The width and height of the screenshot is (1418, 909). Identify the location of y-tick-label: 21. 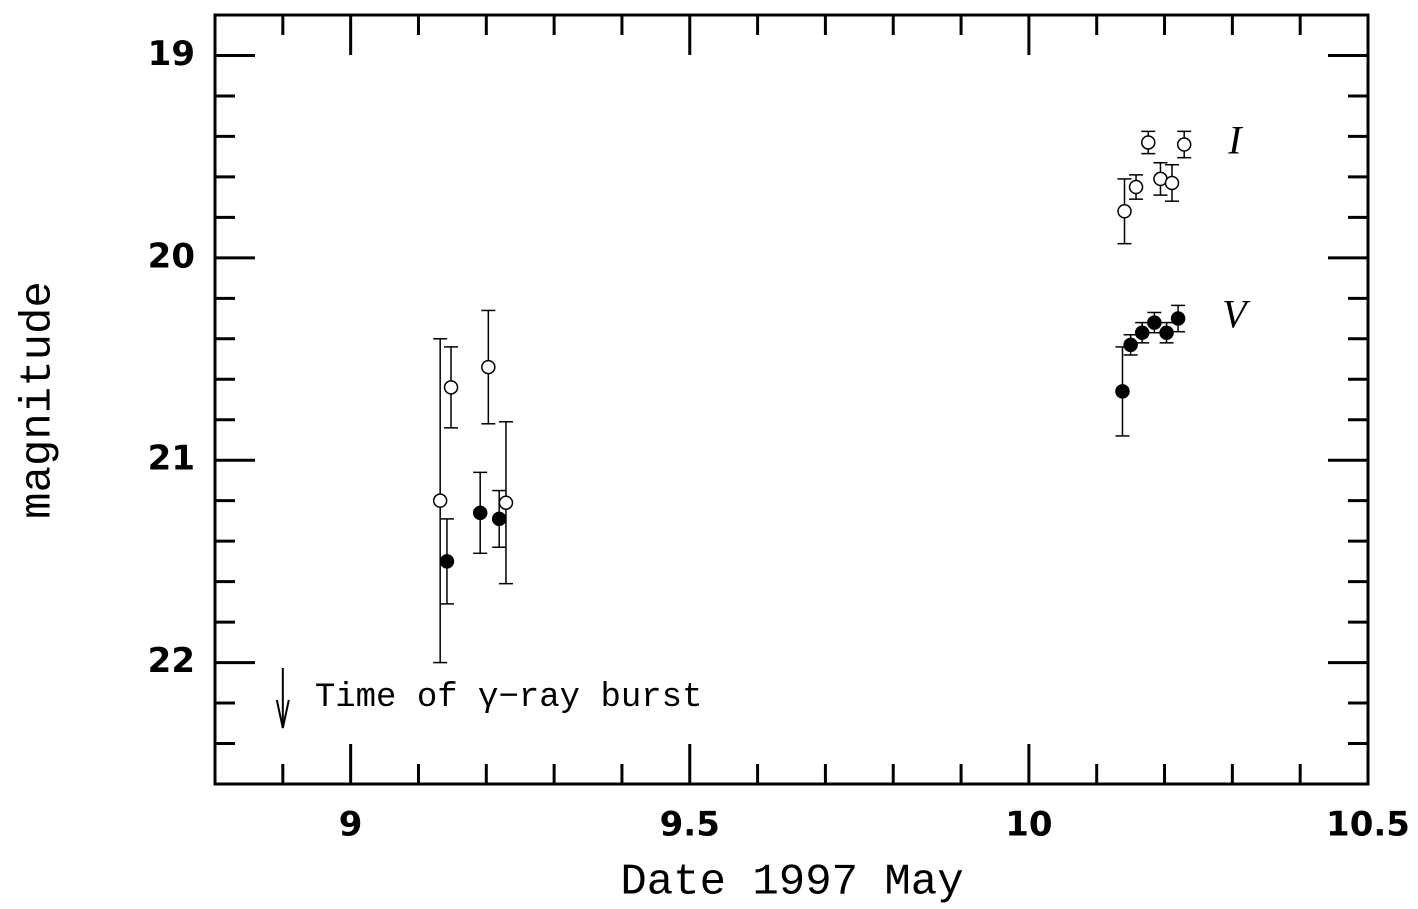
(171, 459).